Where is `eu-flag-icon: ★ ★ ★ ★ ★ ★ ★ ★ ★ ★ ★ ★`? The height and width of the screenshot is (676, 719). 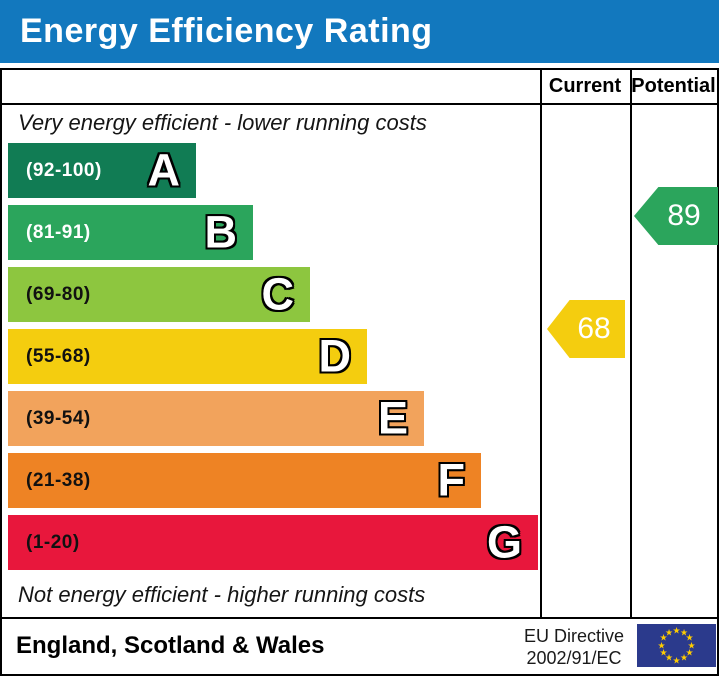
eu-flag-icon: ★ ★ ★ ★ ★ ★ ★ ★ ★ ★ ★ ★ is located at coordinates (676, 645).